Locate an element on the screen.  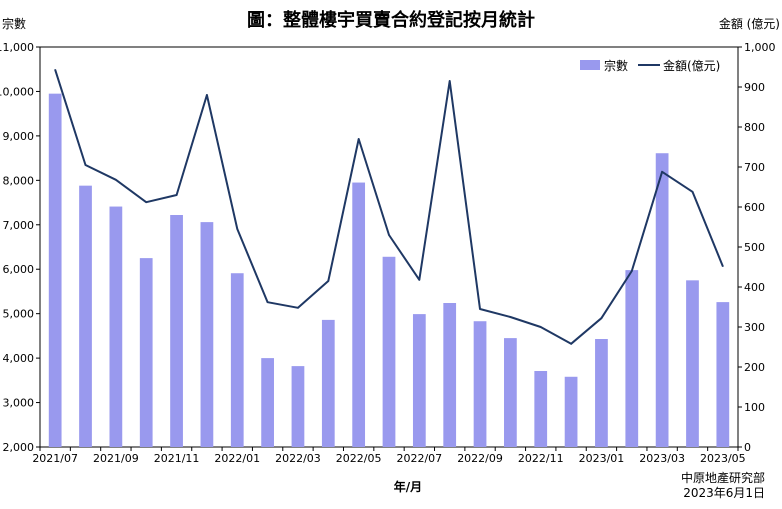
x-tick-label: 2022/07 is located at coordinates (419, 458).